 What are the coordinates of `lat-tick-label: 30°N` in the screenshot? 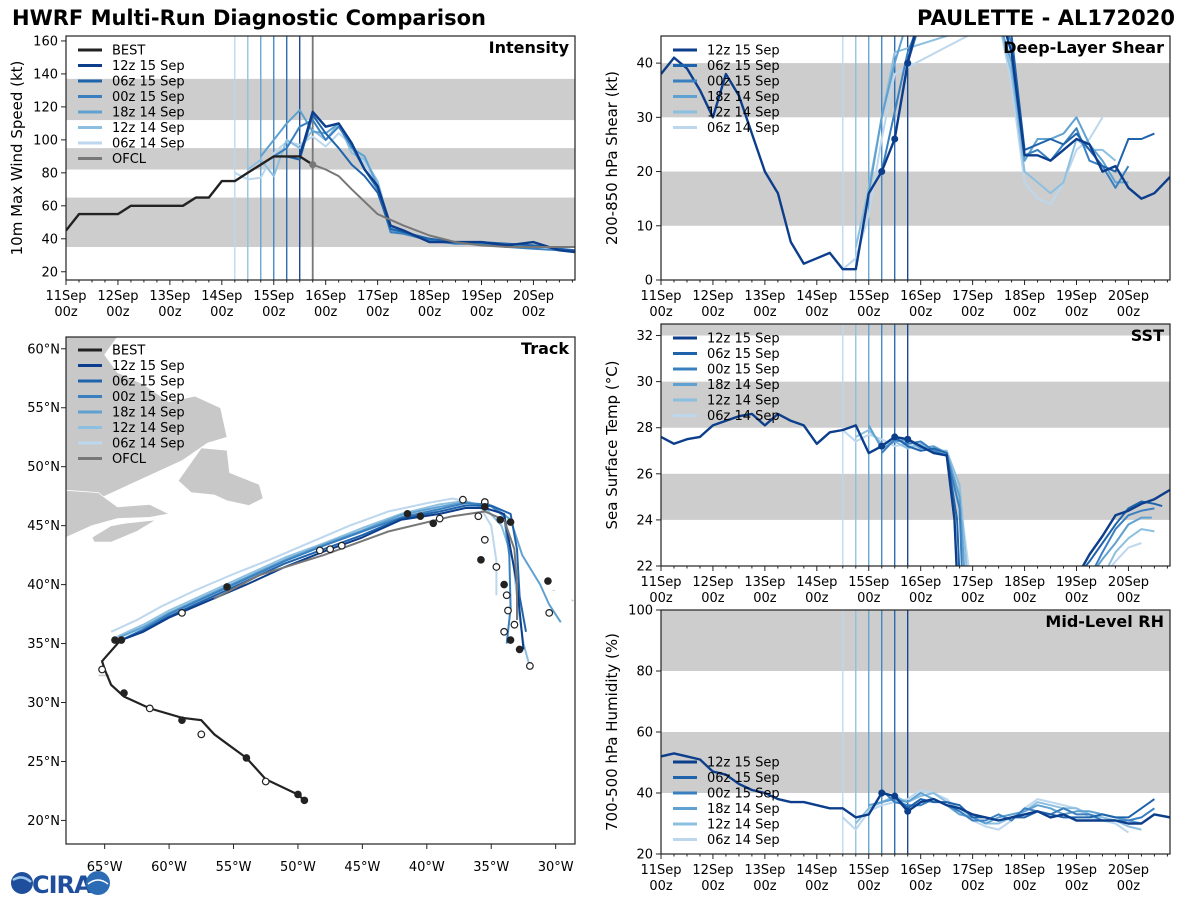 It's located at (43, 703).